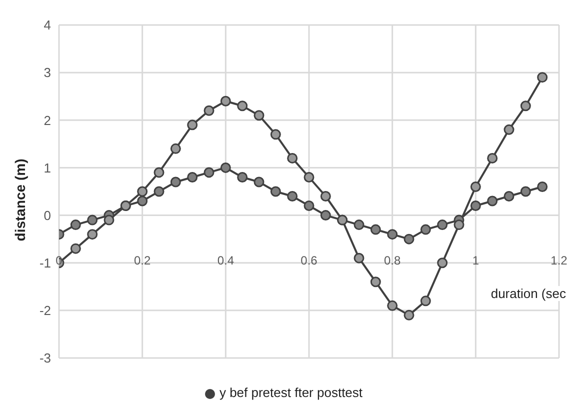 Image resolution: width=576 pixels, height=410 pixels. What do you see at coordinates (142, 260) in the screenshot?
I see `x-tick-label: 0.2` at bounding box center [142, 260].